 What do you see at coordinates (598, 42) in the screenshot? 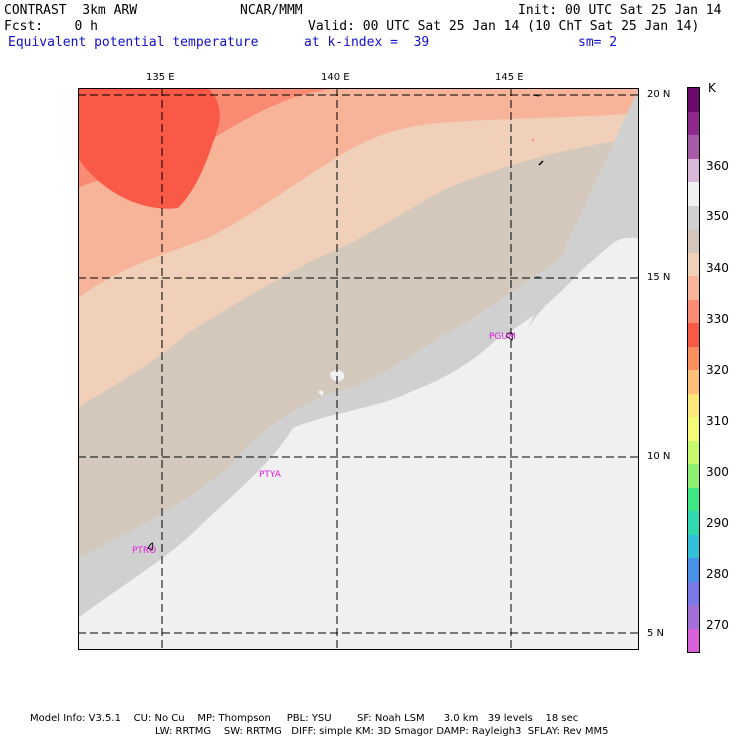
I see `smoothing-info: sm= 2` at bounding box center [598, 42].